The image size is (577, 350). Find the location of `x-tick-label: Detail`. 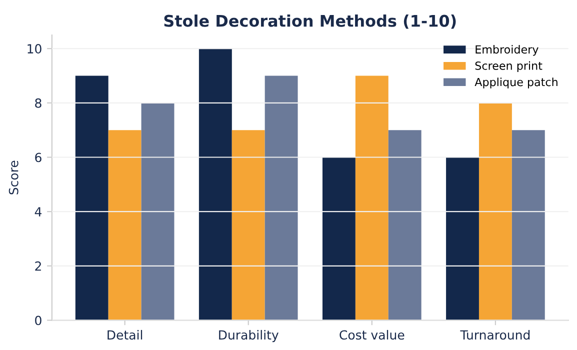

x-tick-label: Detail is located at coordinates (125, 335).